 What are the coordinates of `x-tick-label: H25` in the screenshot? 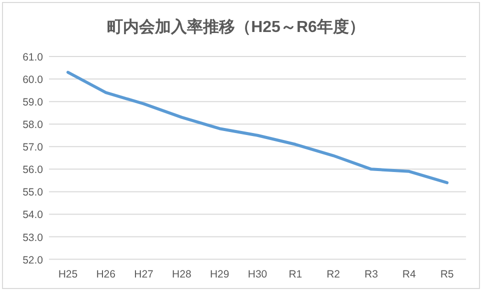 It's located at (68, 274).